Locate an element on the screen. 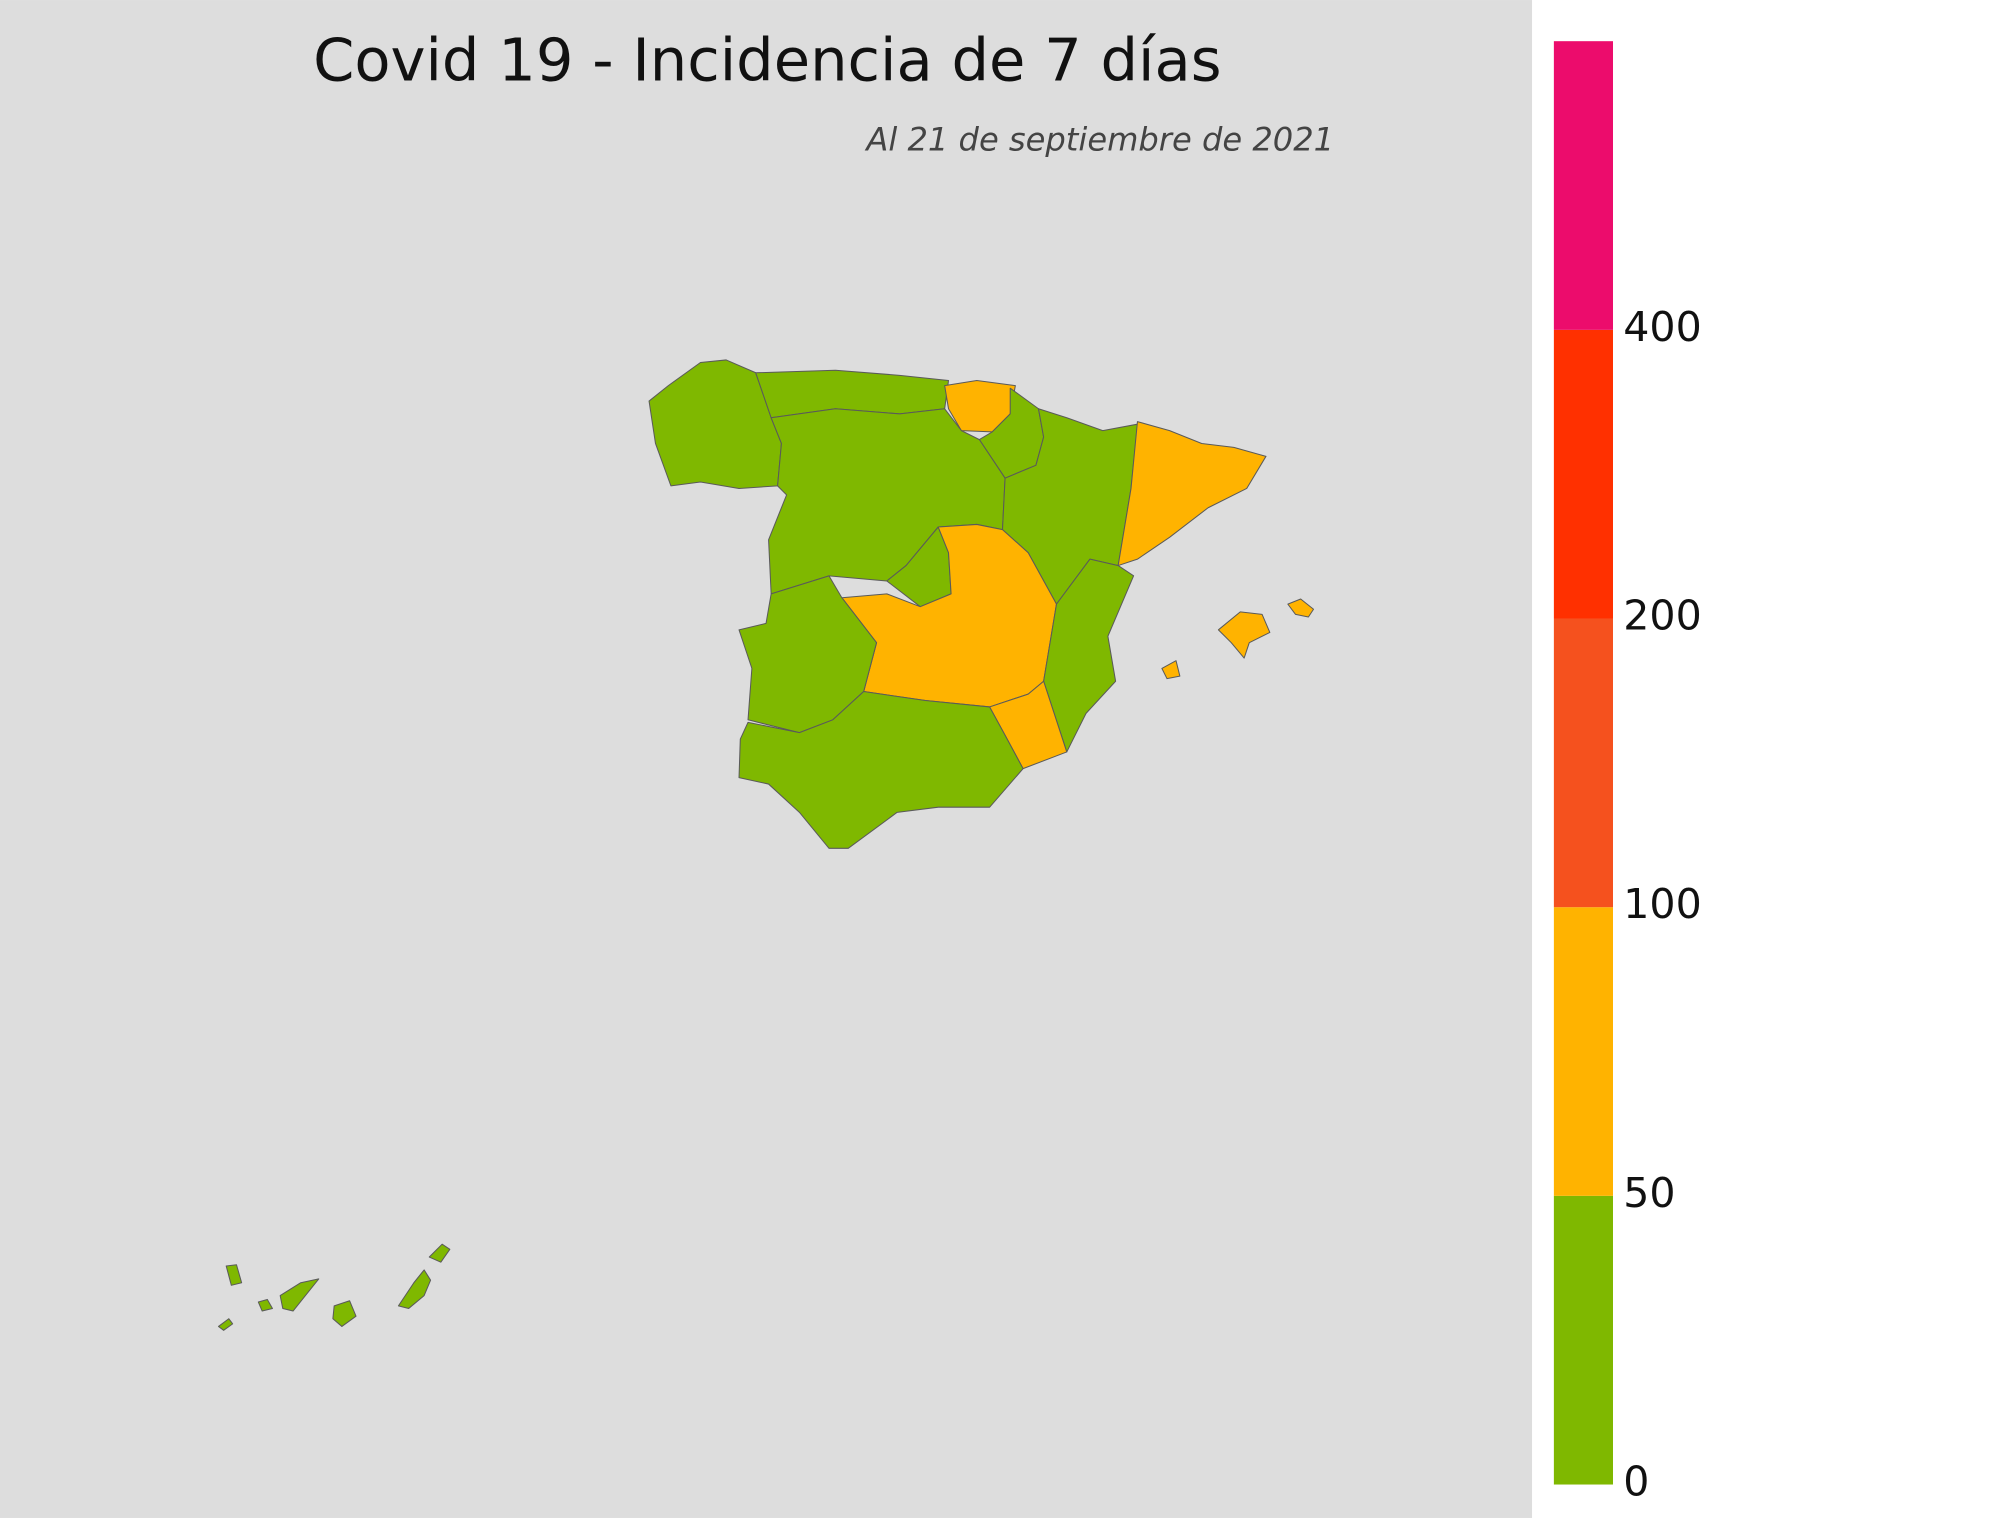 The width and height of the screenshot is (2005, 1518). colorbar-tick-label: 50 is located at coordinates (1649, 1193).